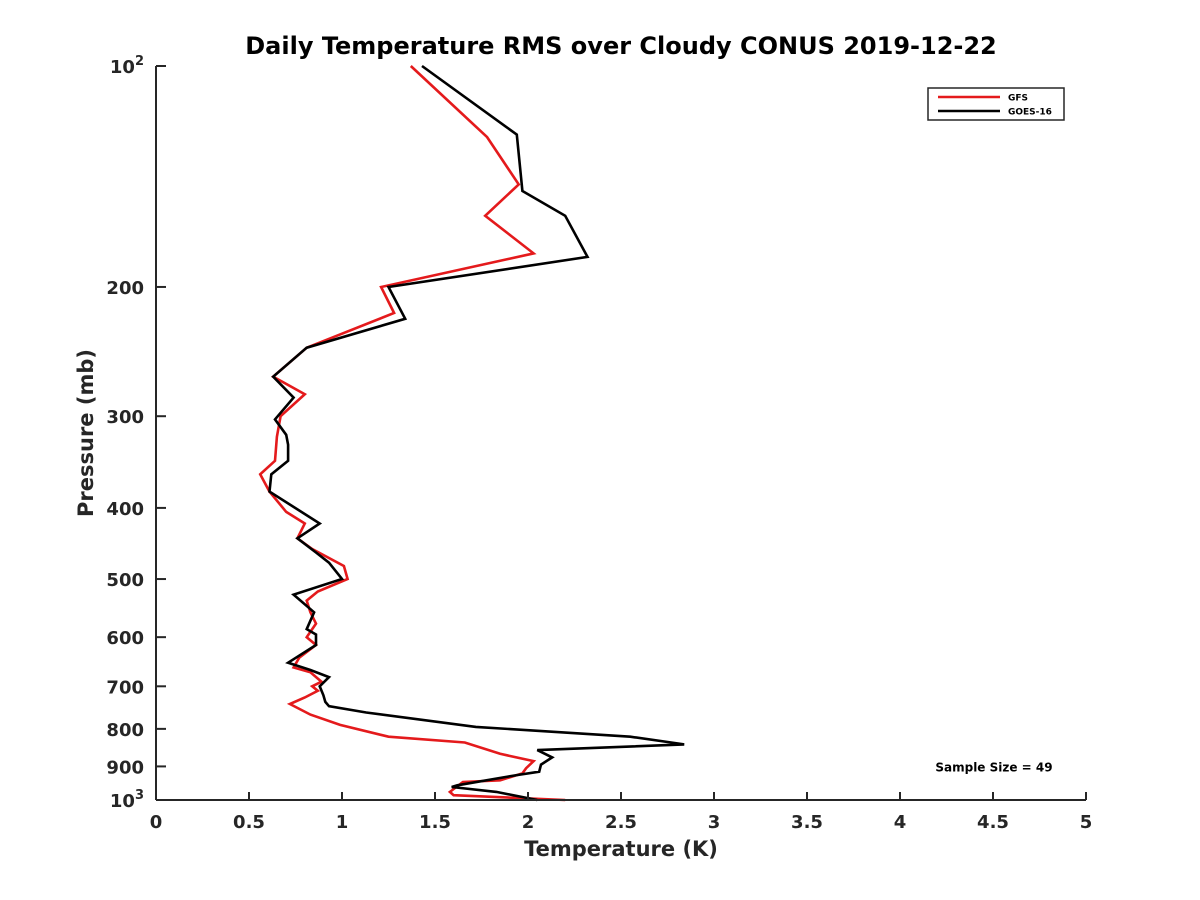 The width and height of the screenshot is (1200, 900). What do you see at coordinates (621, 822) in the screenshot?
I see `x-tick-label: 2.5` at bounding box center [621, 822].